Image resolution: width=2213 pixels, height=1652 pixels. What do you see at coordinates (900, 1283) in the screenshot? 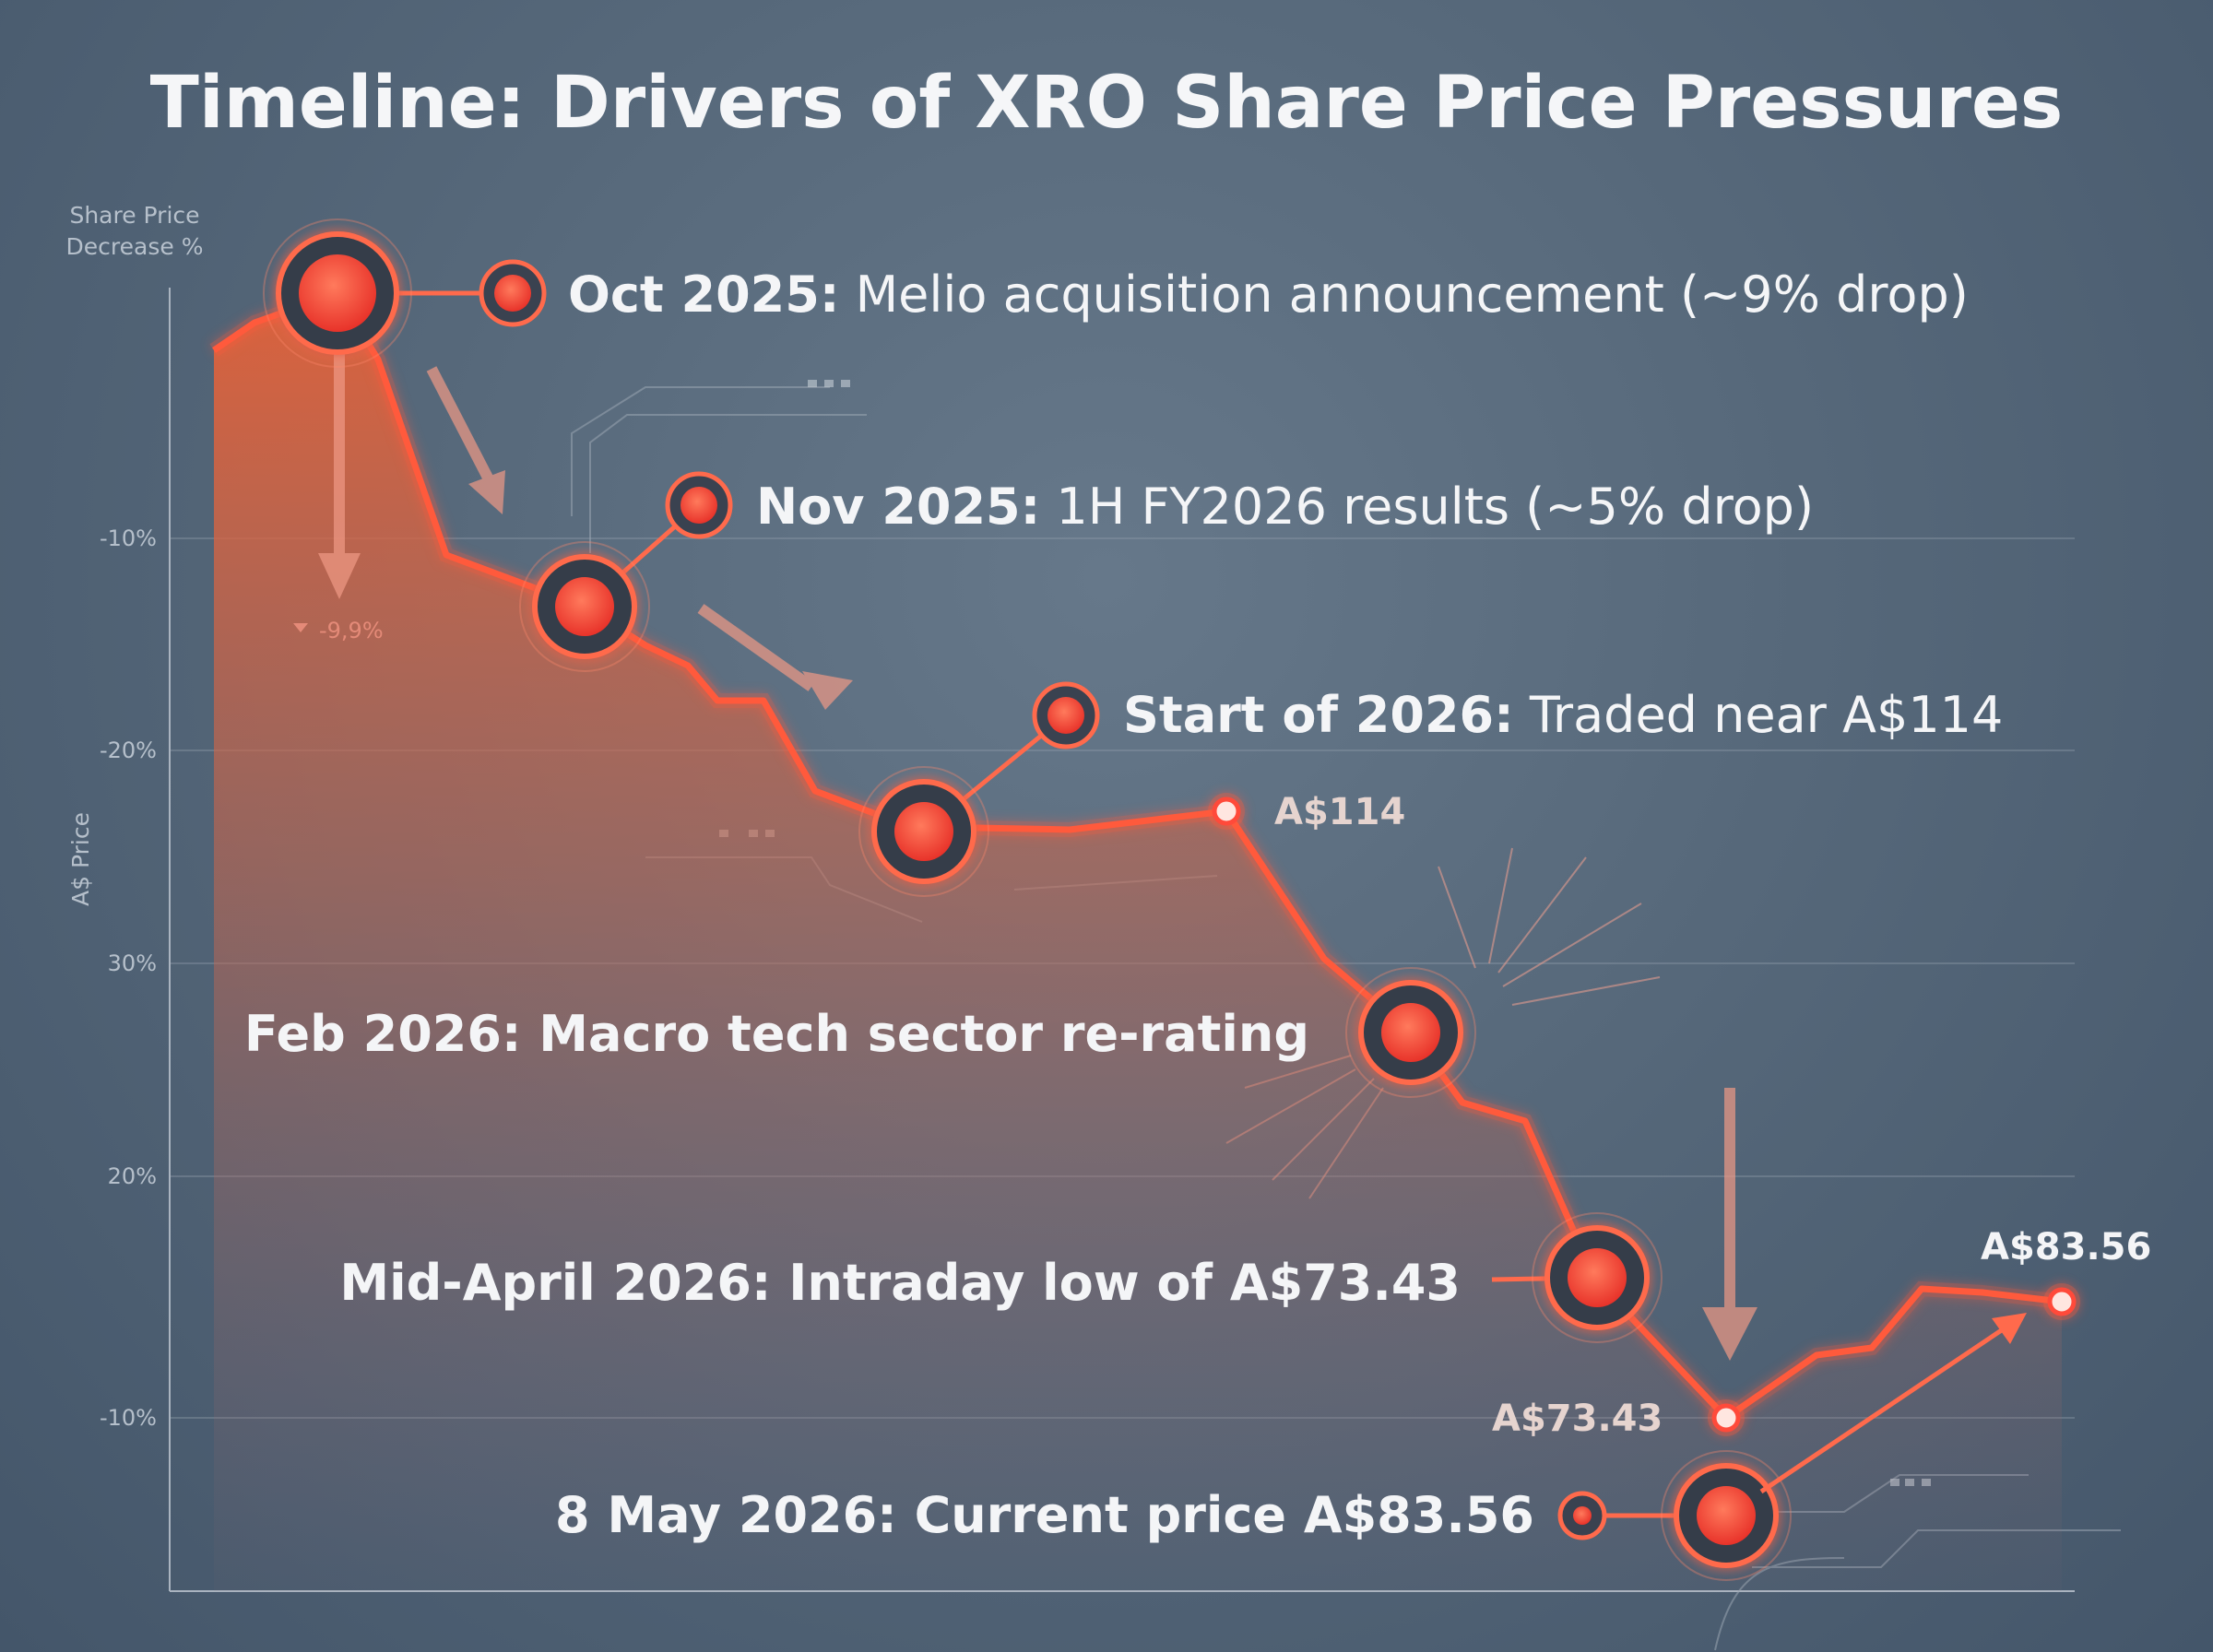
I see `event-label-mid-april-2026: Mid-April 2026: Intraday low of A$73.43` at bounding box center [900, 1283].